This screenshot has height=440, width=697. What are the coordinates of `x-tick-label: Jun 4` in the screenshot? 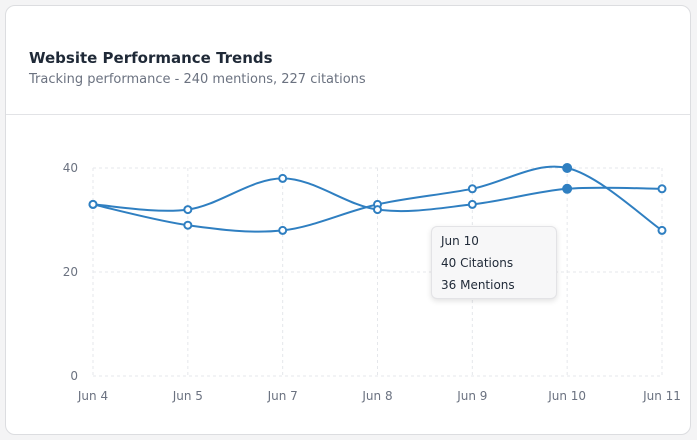 It's located at (92, 396).